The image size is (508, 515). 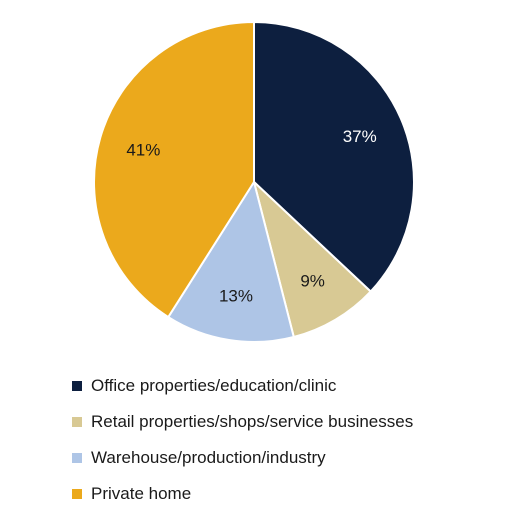 What do you see at coordinates (231, 262) in the screenshot?
I see `pie-slice-warehouse-production-industry` at bounding box center [231, 262].